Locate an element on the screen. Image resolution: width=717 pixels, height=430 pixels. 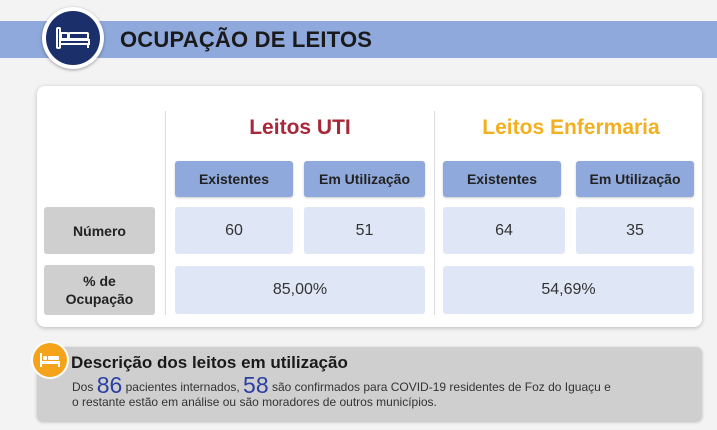
description-mid: pacientes internados, is located at coordinates (182, 387).